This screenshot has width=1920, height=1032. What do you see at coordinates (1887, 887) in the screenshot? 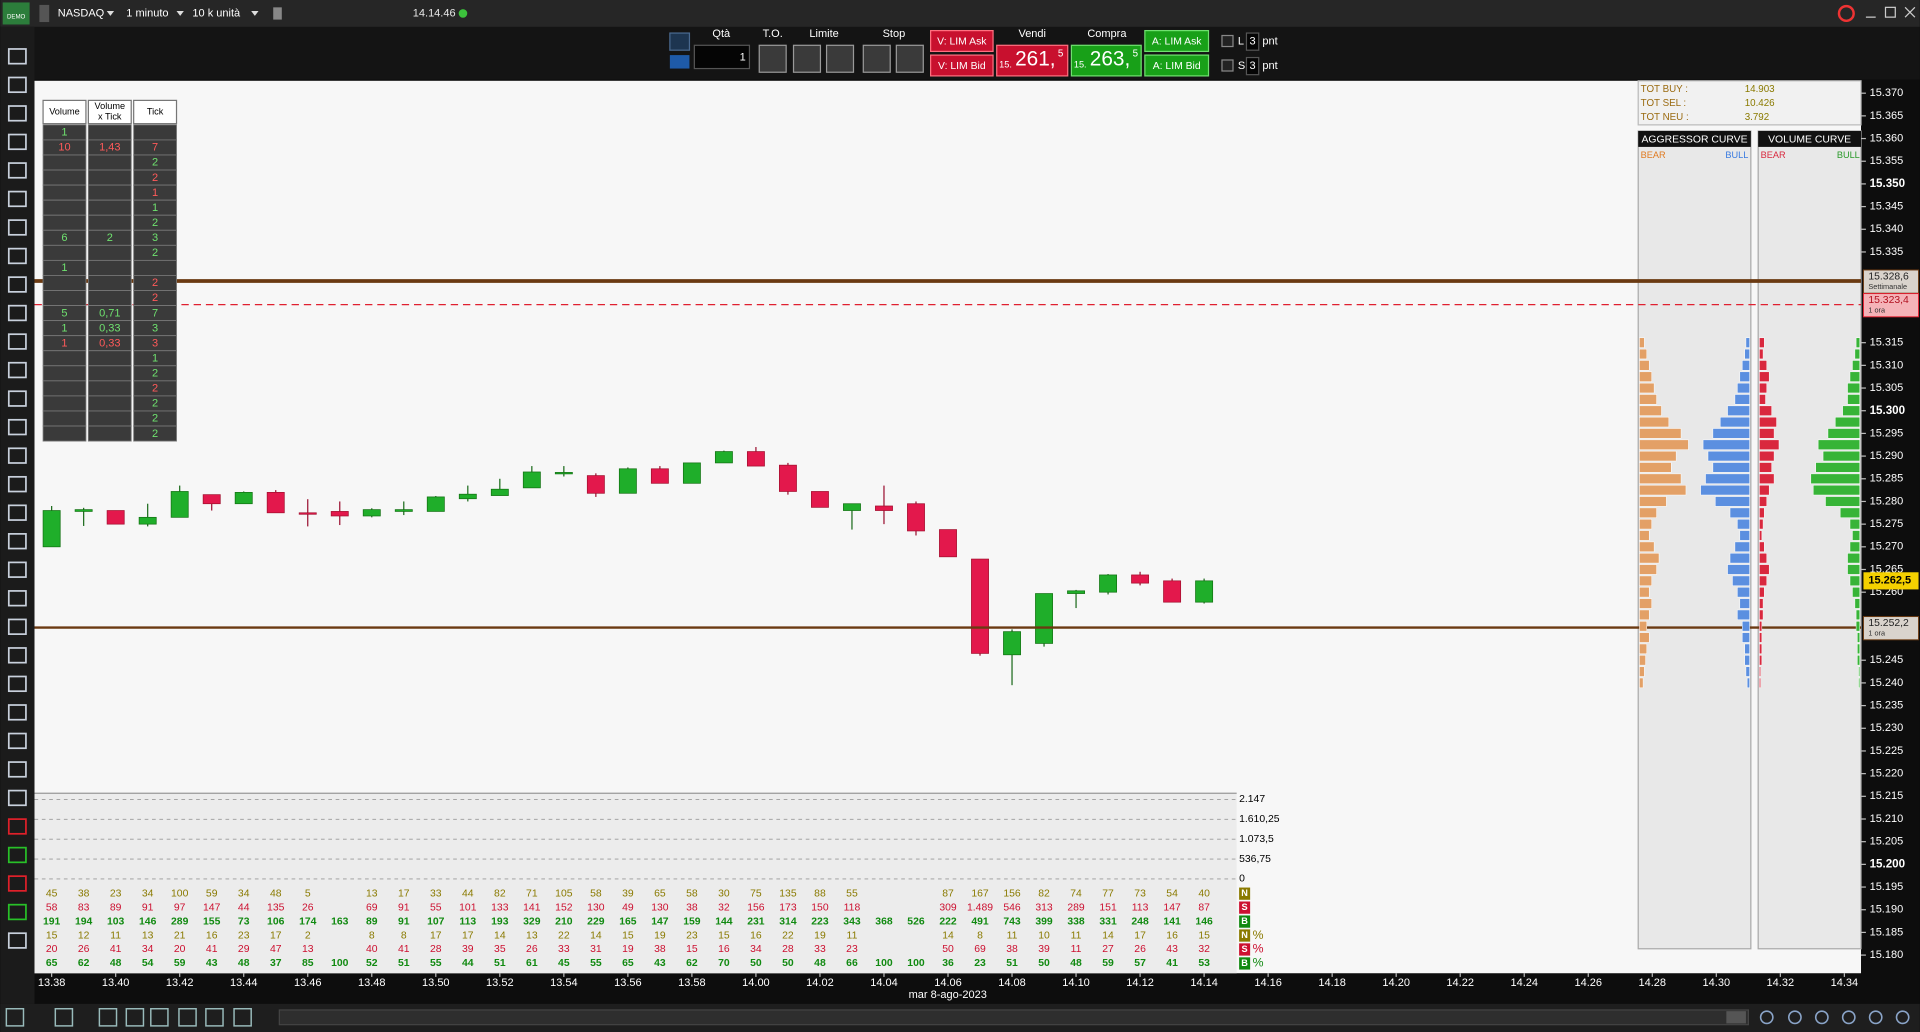
I see `y-tick-label: 15.195` at bounding box center [1887, 887].